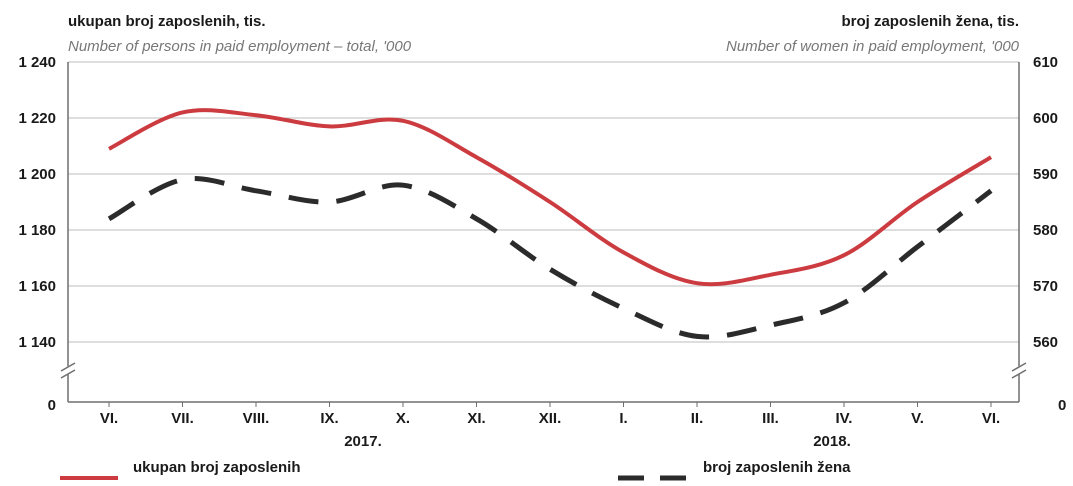 The width and height of the screenshot is (1073, 486). I want to click on right-zero-label: 0, so click(1062, 405).